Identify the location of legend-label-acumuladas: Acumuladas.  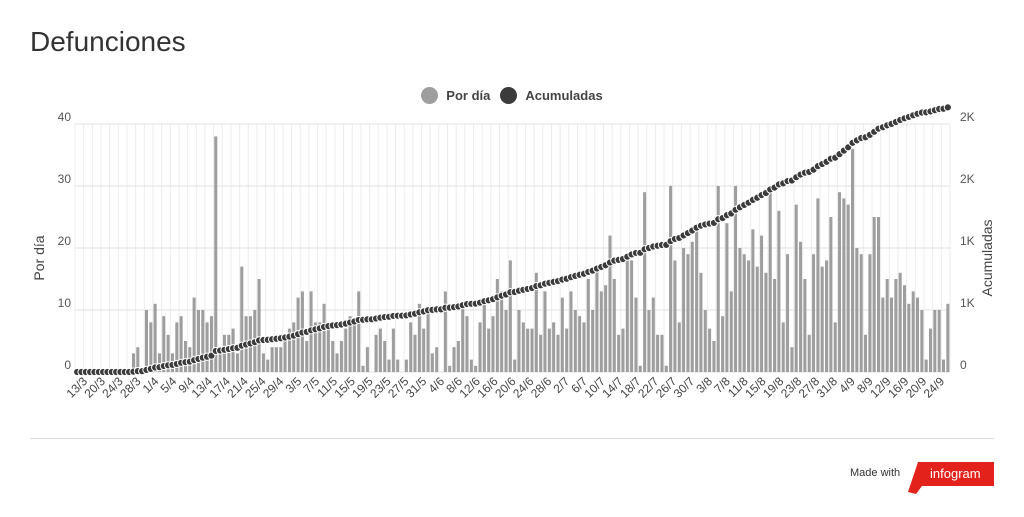
(564, 95).